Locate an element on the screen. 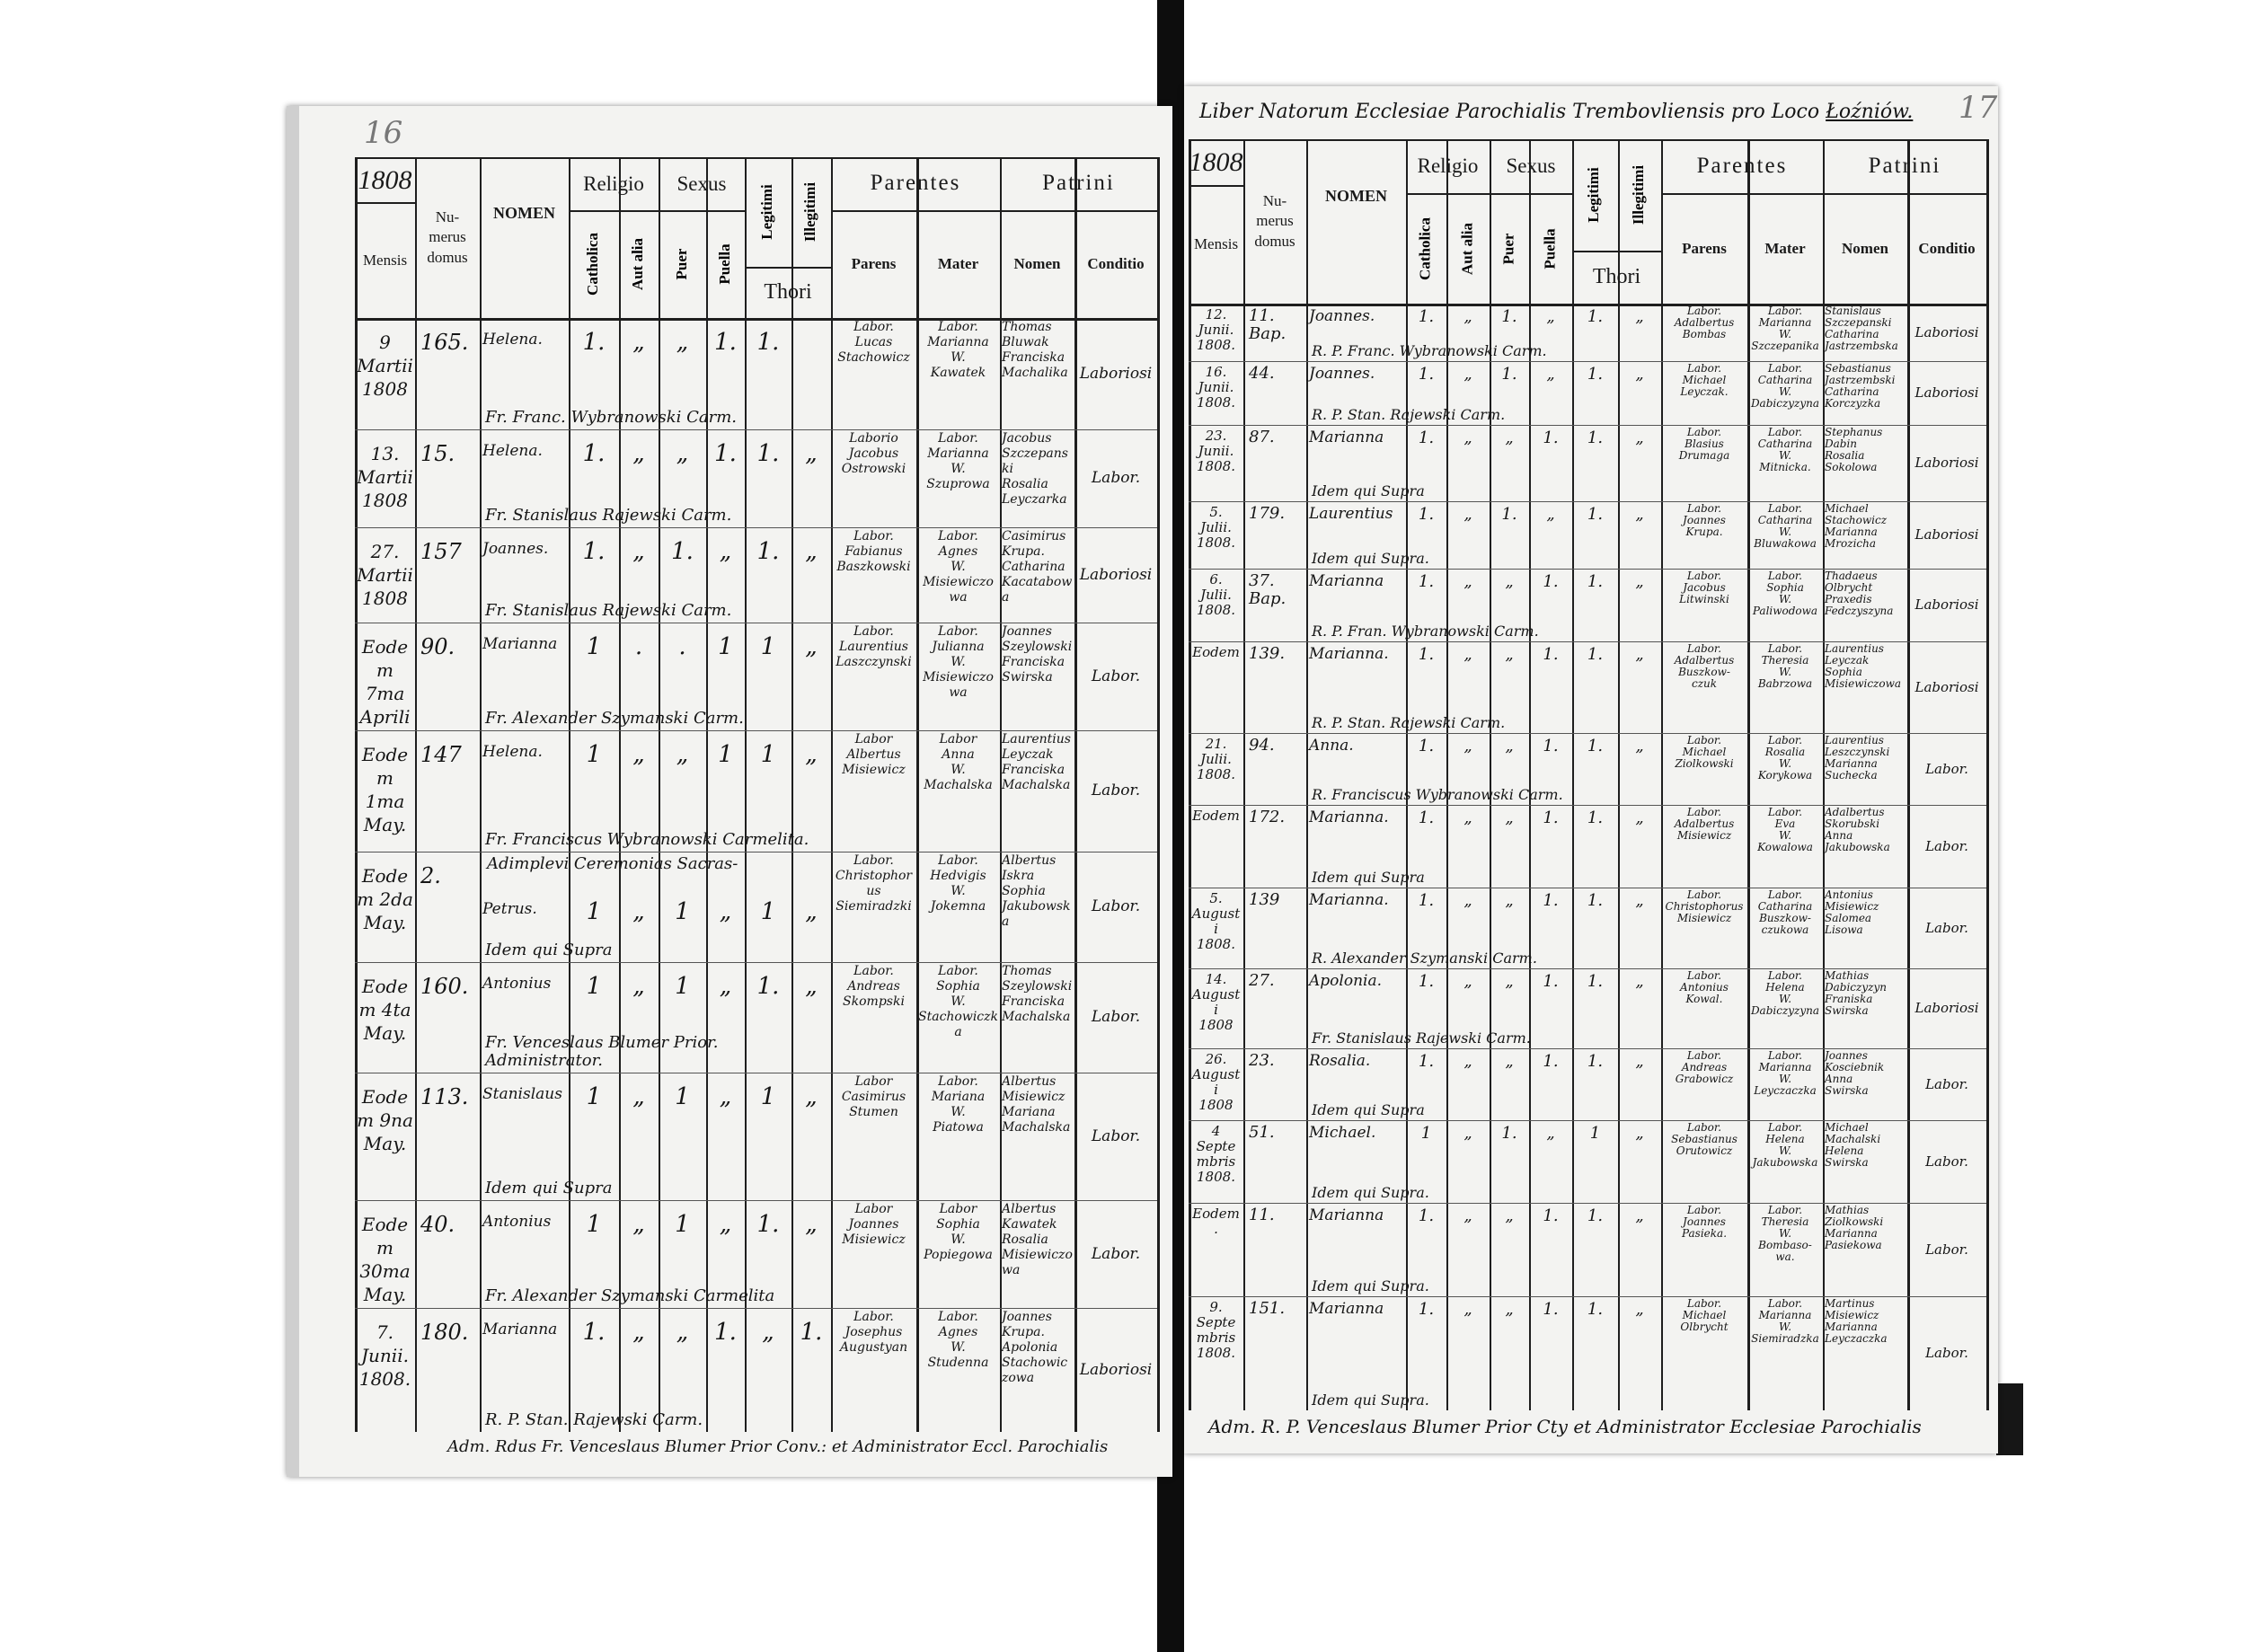 Image resolution: width=2246 pixels, height=1652 pixels. house-number: 160. is located at coordinates (444, 986).